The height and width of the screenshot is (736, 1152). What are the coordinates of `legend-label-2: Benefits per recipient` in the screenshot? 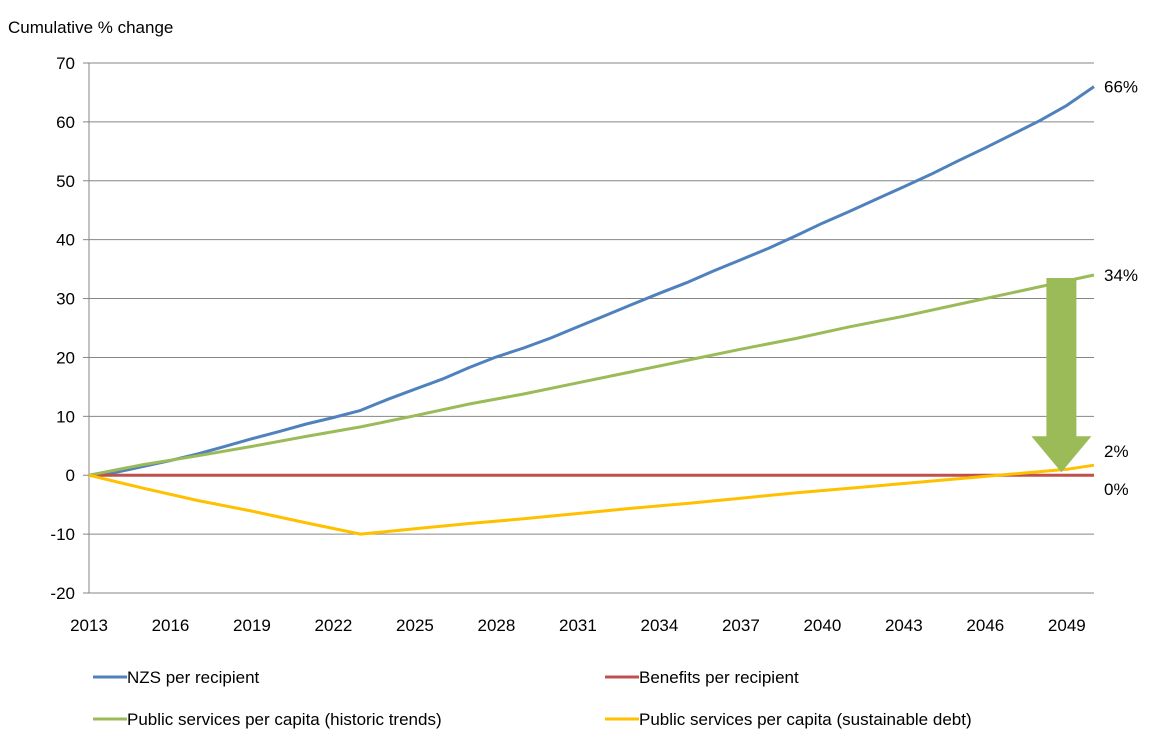 It's located at (719, 677).